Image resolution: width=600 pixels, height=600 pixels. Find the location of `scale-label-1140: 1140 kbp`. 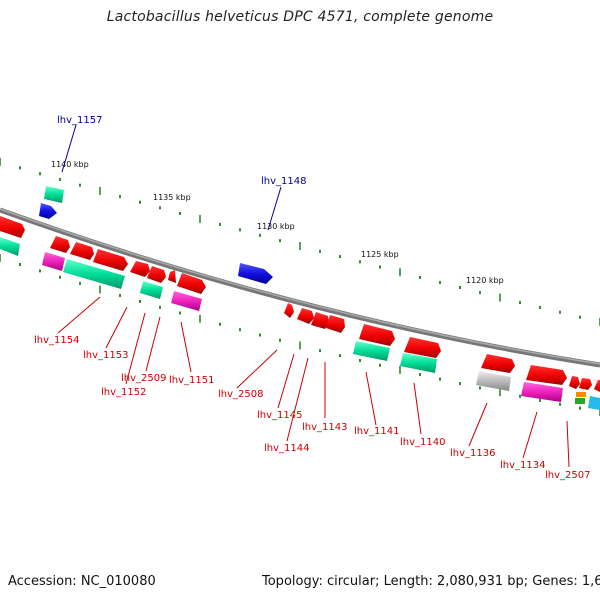

scale-label-1140: 1140 kbp is located at coordinates (70, 164).